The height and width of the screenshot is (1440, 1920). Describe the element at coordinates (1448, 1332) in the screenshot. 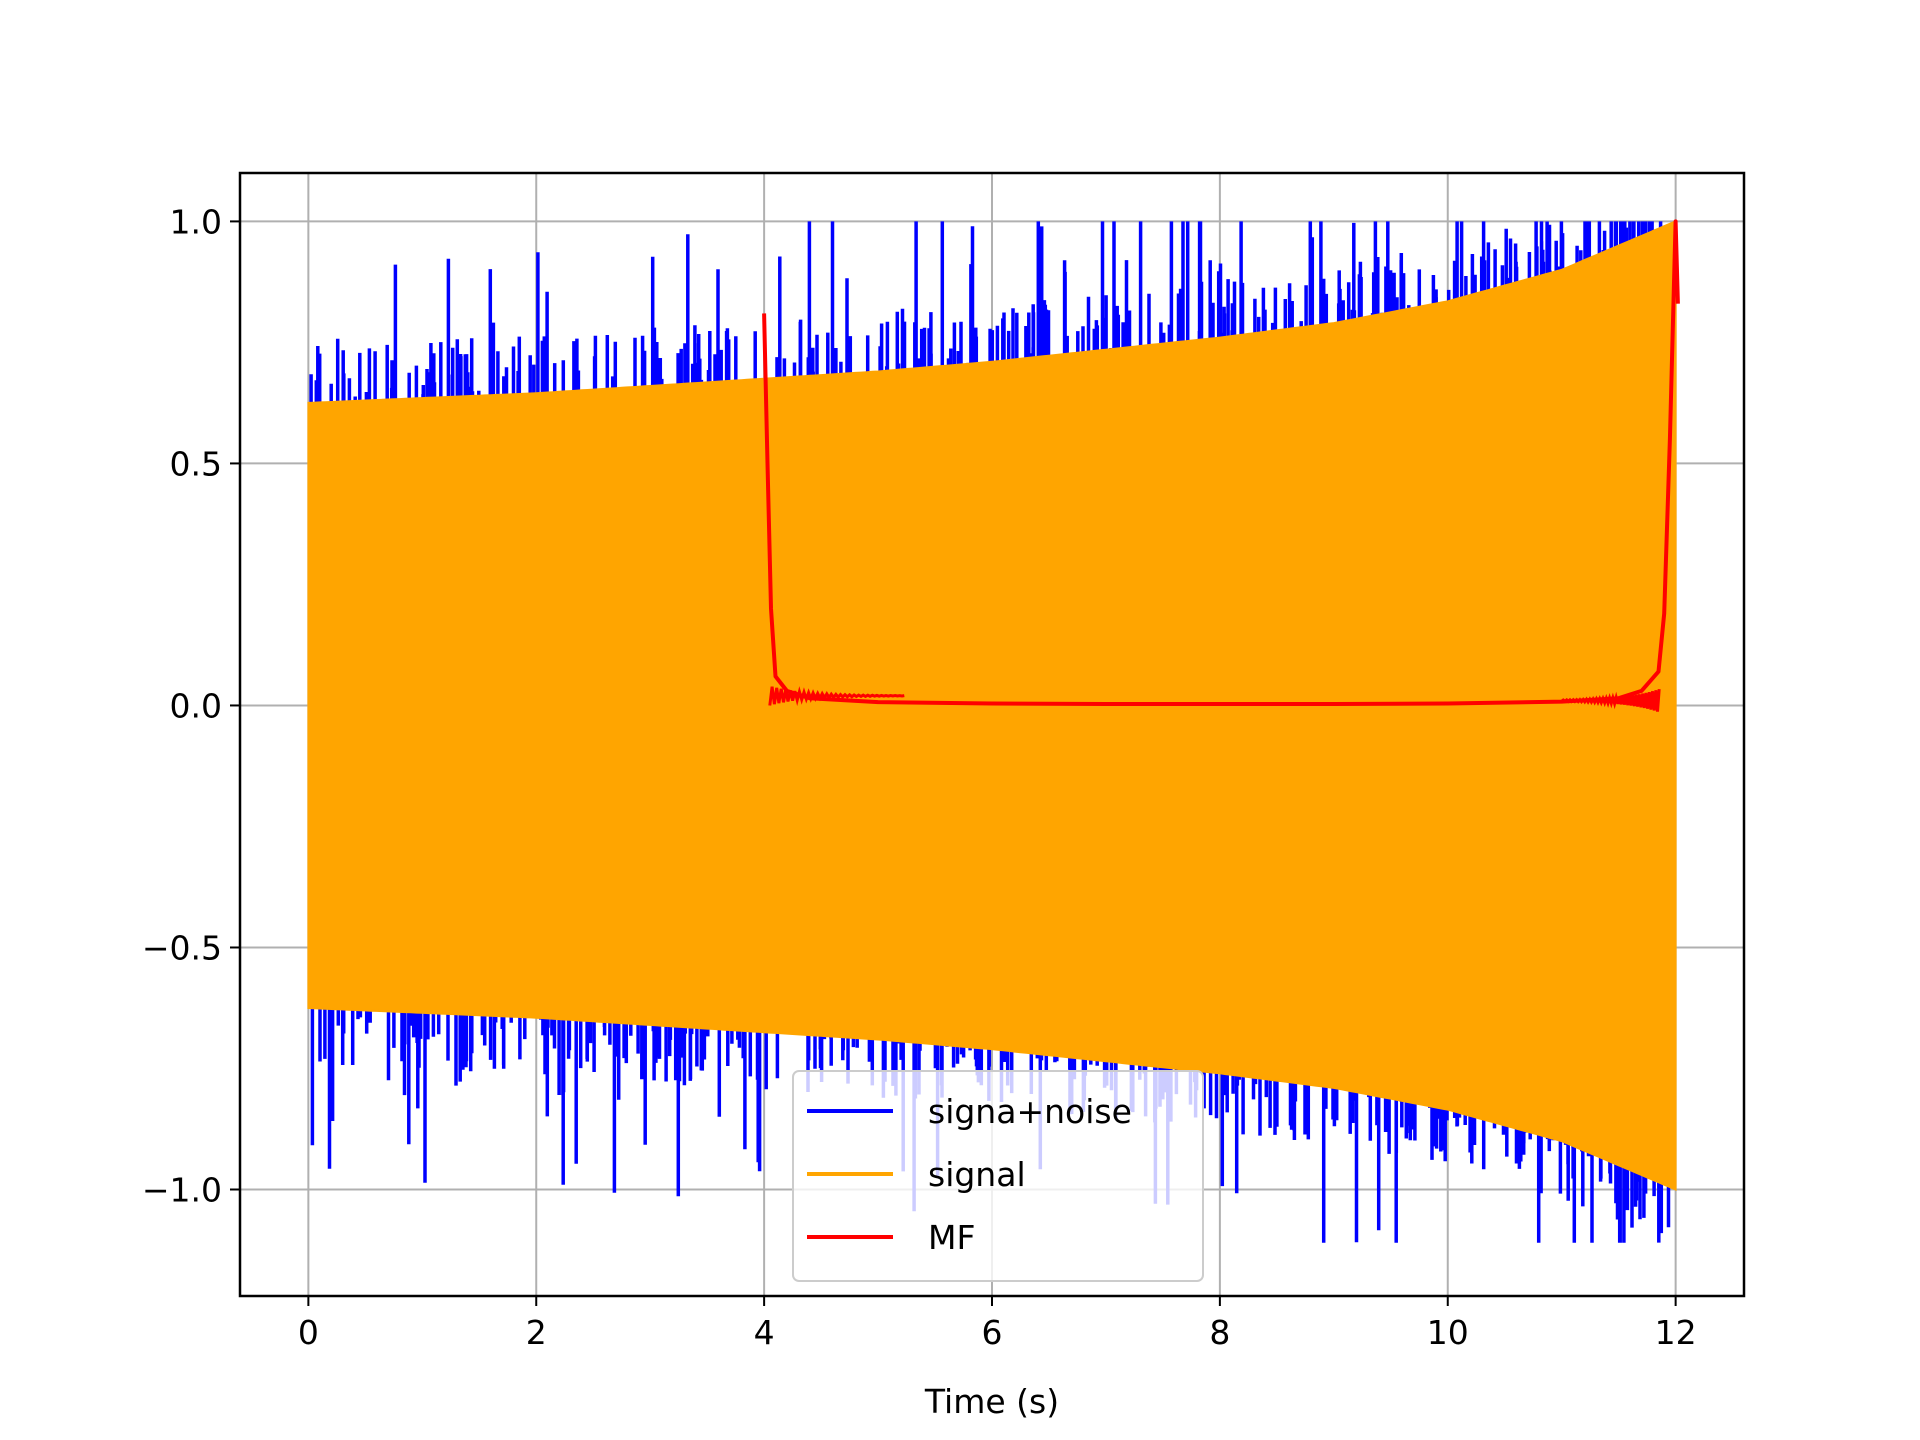

I see `x-tick-label: 10` at that location.